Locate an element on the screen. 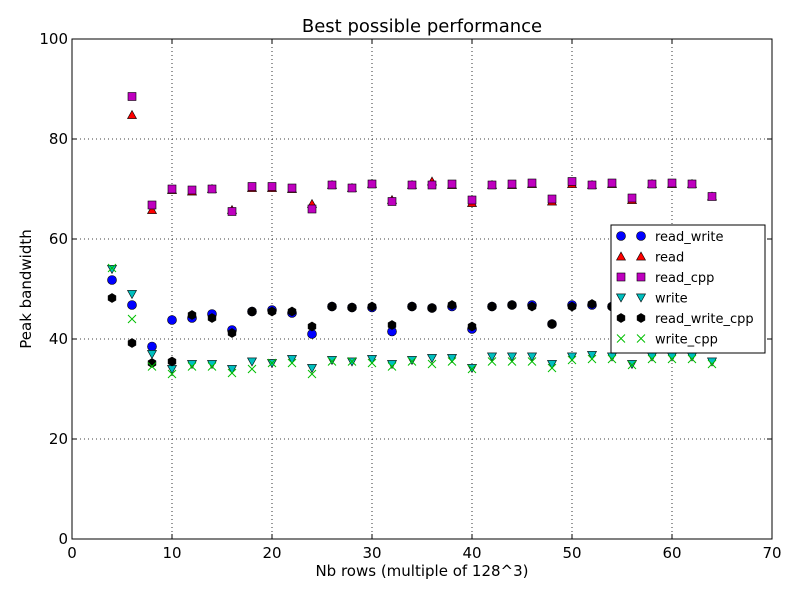  legend-entry-read_write_cpp: read_write_cpp is located at coordinates (685, 319).